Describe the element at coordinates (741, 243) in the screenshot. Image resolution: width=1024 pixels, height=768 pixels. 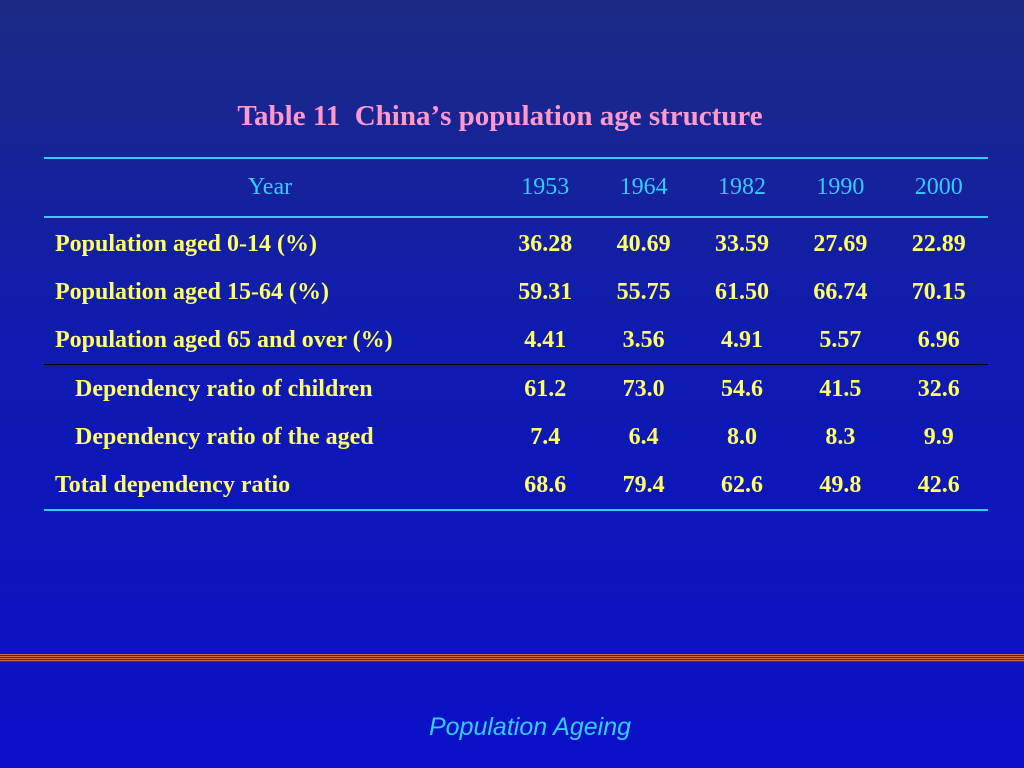
I see `table-cell: 33.59` at that location.